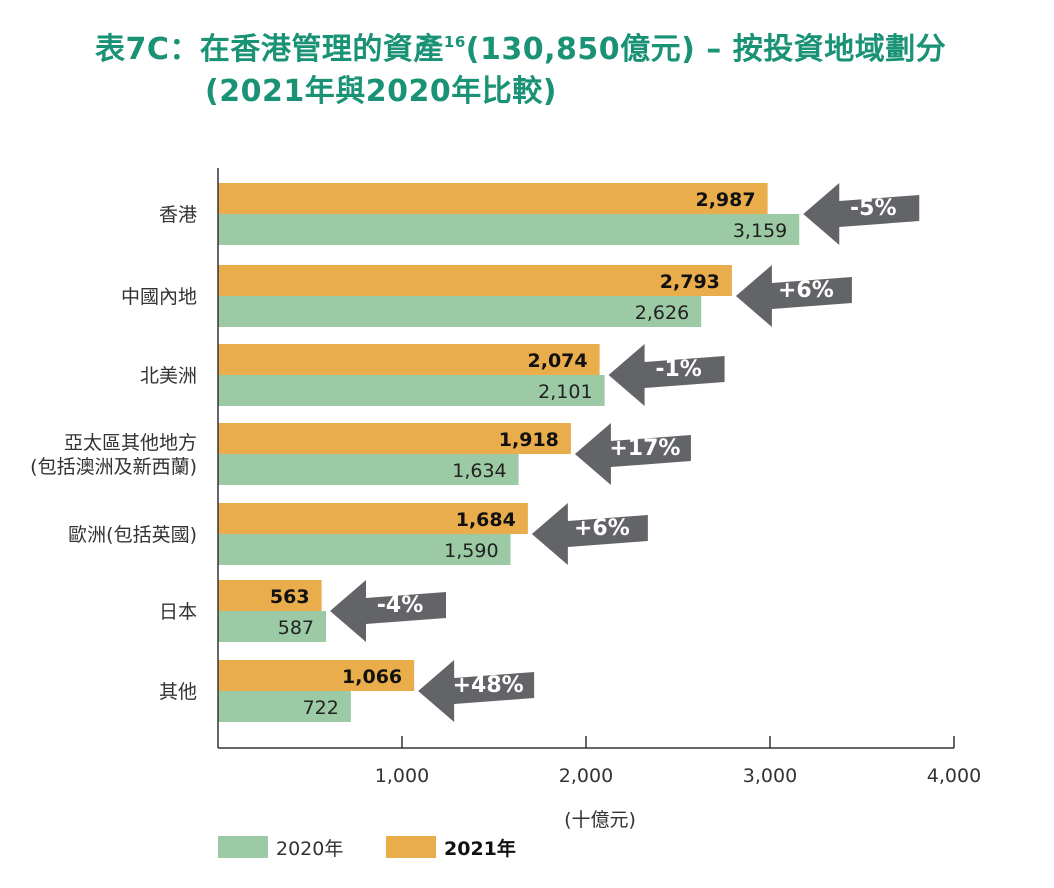  What do you see at coordinates (471, 551) in the screenshot?
I see `data-label-2020-4: 1,590` at bounding box center [471, 551].